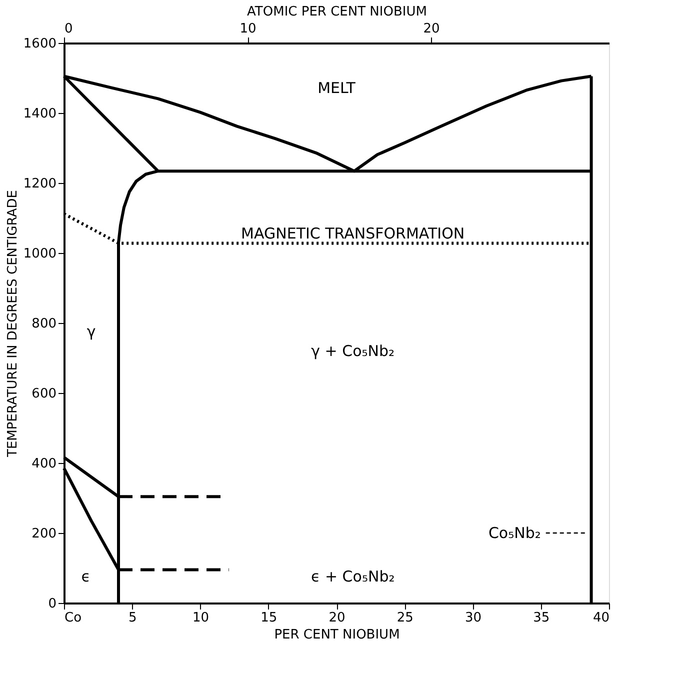  What do you see at coordinates (39, 254) in the screenshot?
I see `y-tick-label: 1000` at bounding box center [39, 254].